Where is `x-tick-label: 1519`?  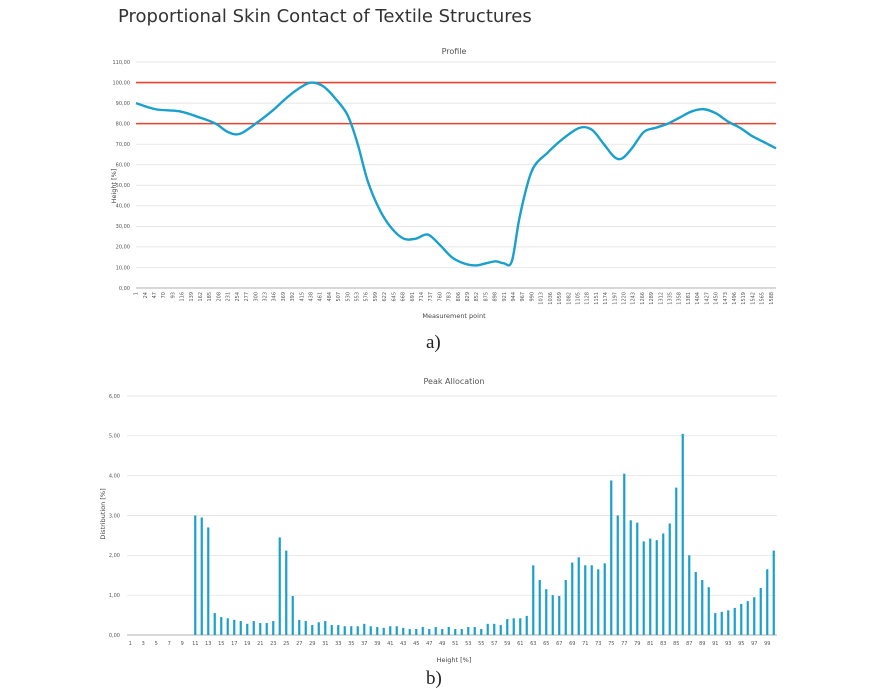 x-tick-label: 1519 is located at coordinates (744, 298).